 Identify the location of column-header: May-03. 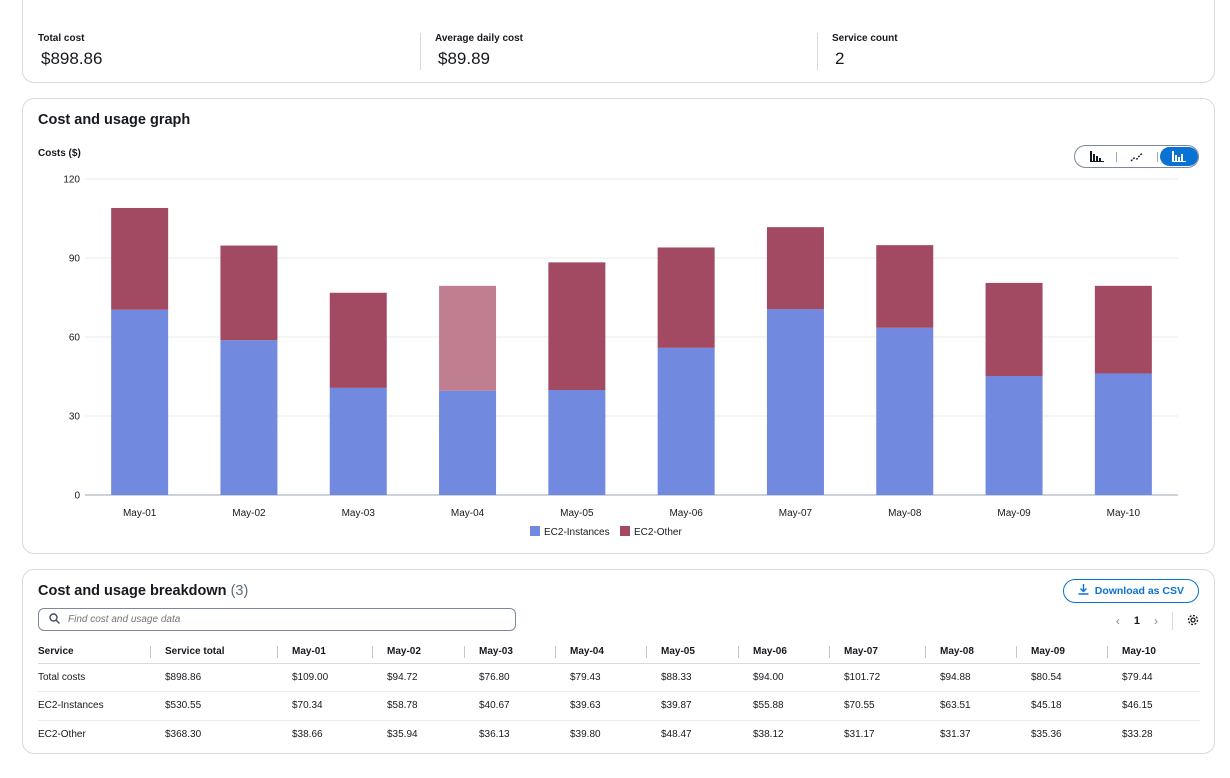
(517, 652).